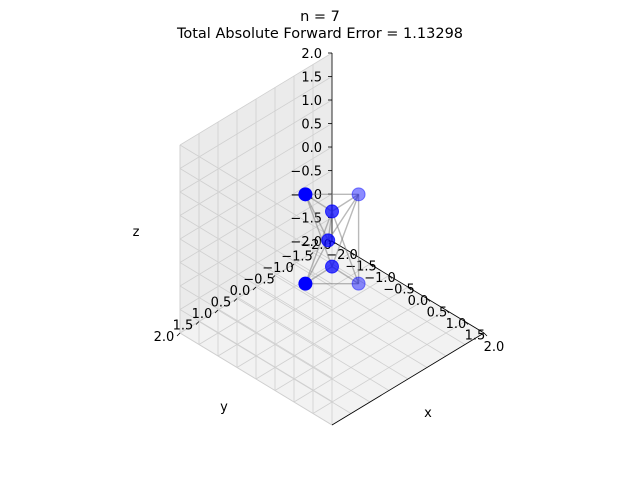  Describe the element at coordinates (306, 219) in the screenshot. I see `z-tick-label: −1.5` at that location.